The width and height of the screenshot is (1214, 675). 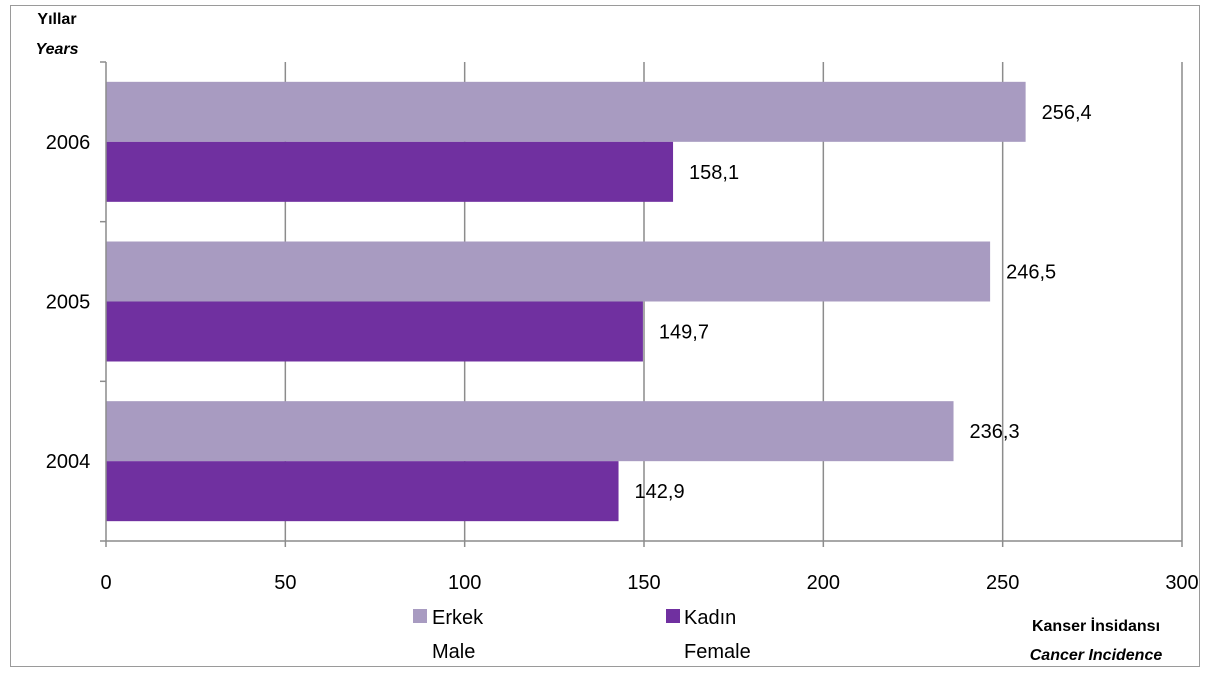 What do you see at coordinates (420, 616) in the screenshot?
I see `legend-swatch-erkek` at bounding box center [420, 616].